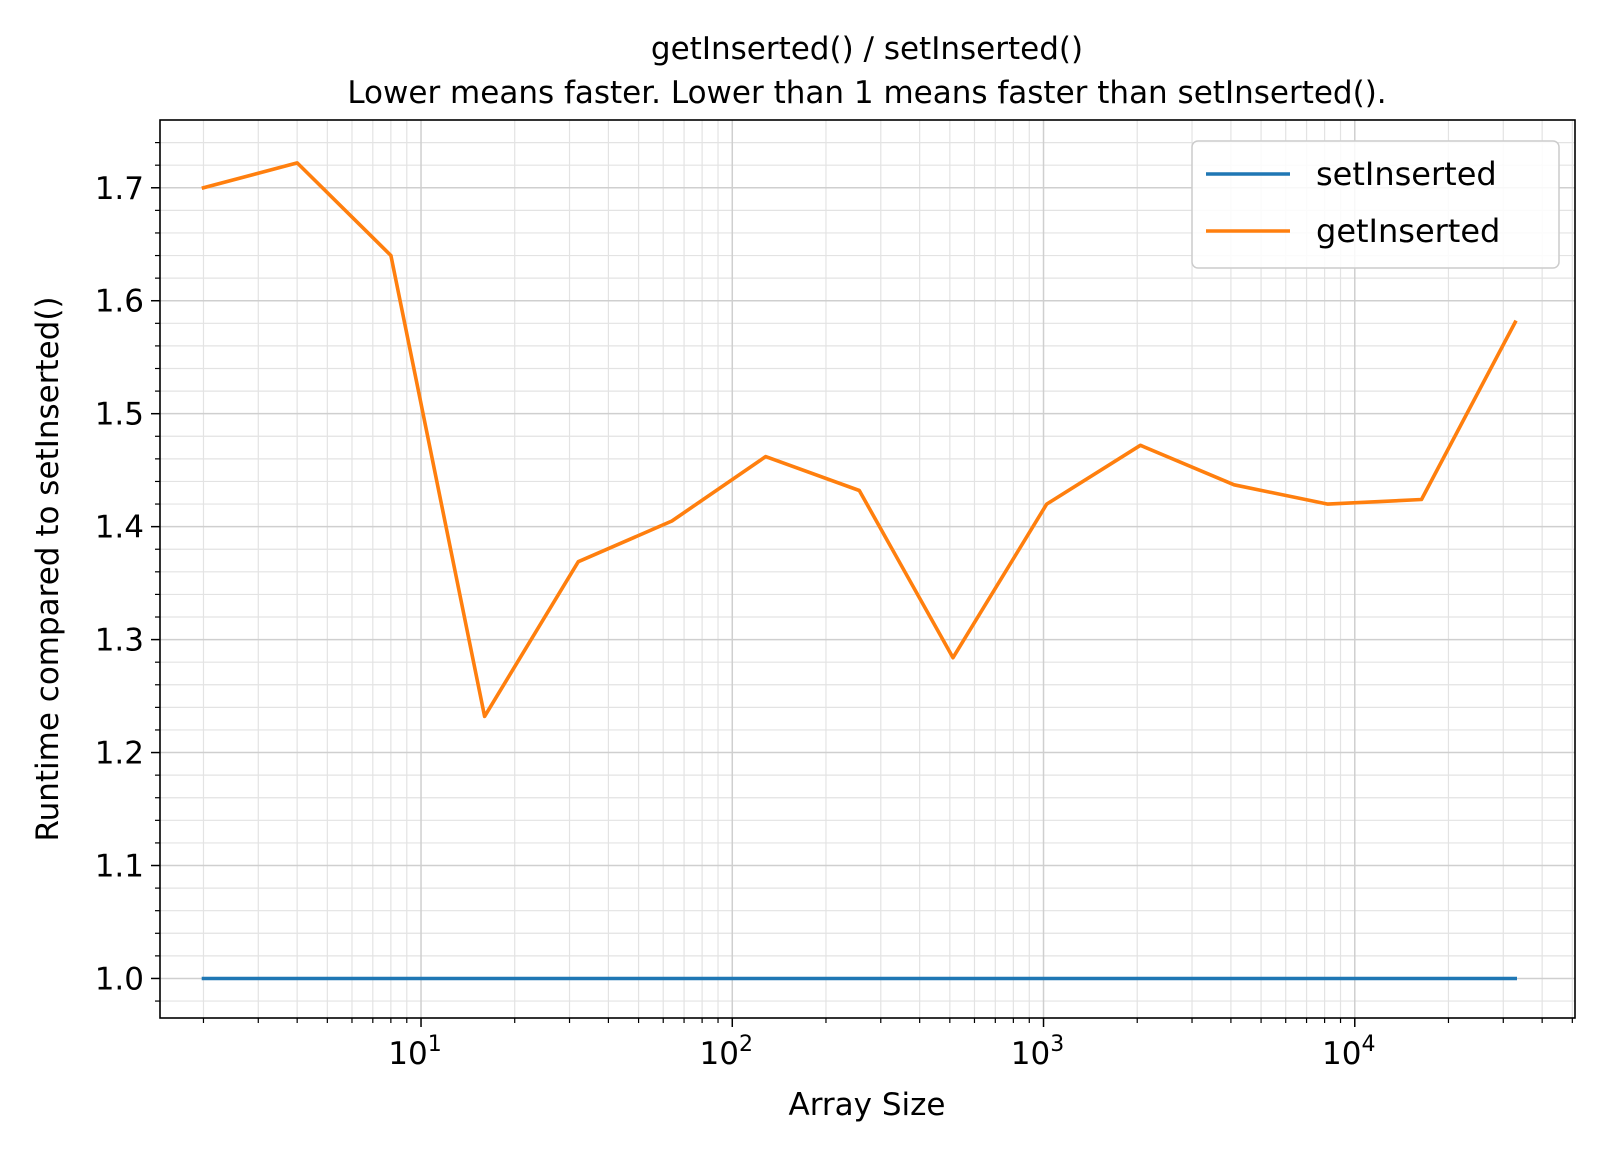  I want to click on y-tick-label: 1.7, so click(119, 189).